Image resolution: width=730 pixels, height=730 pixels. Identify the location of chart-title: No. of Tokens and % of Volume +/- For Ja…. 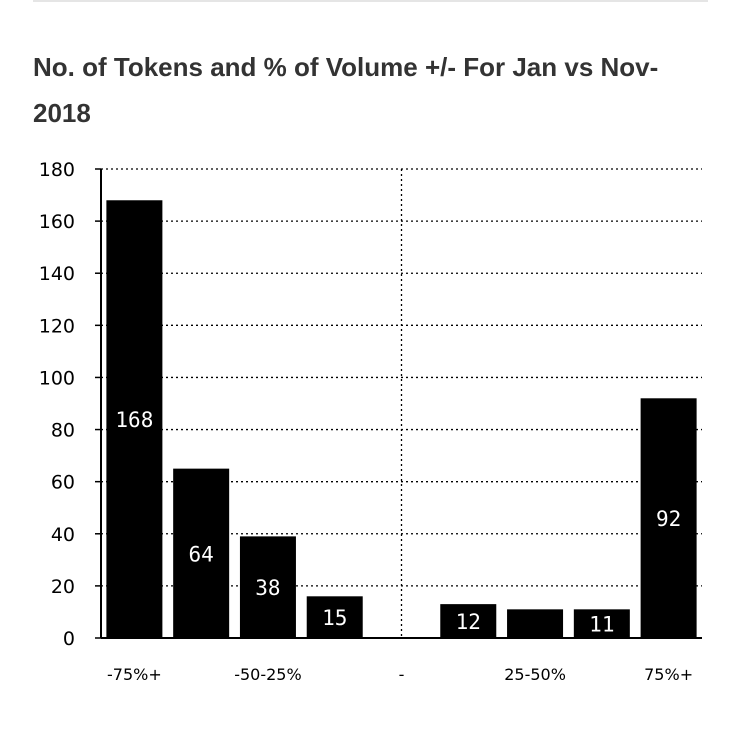
(346, 90).